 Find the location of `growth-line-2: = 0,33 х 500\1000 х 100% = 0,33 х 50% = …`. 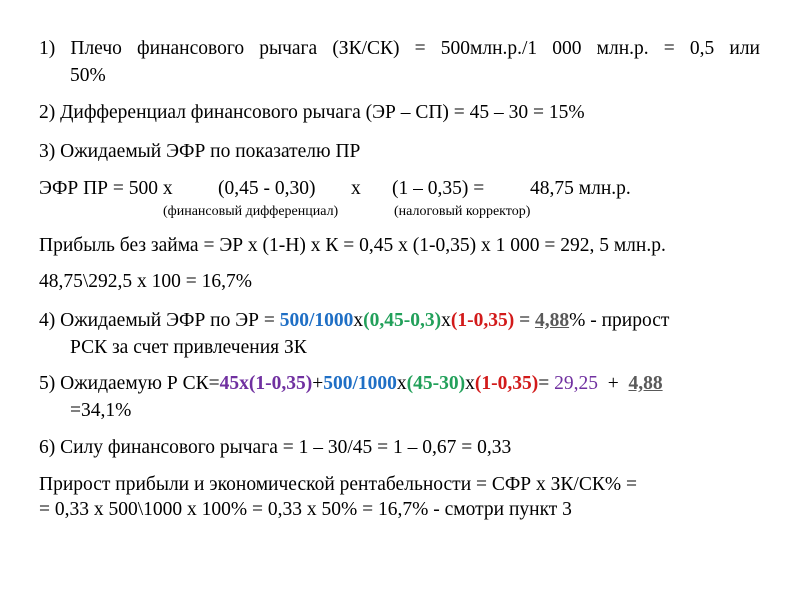

growth-line-2: = 0,33 х 500\1000 х 100% = 0,33 х 50% = … is located at coordinates (305, 509).